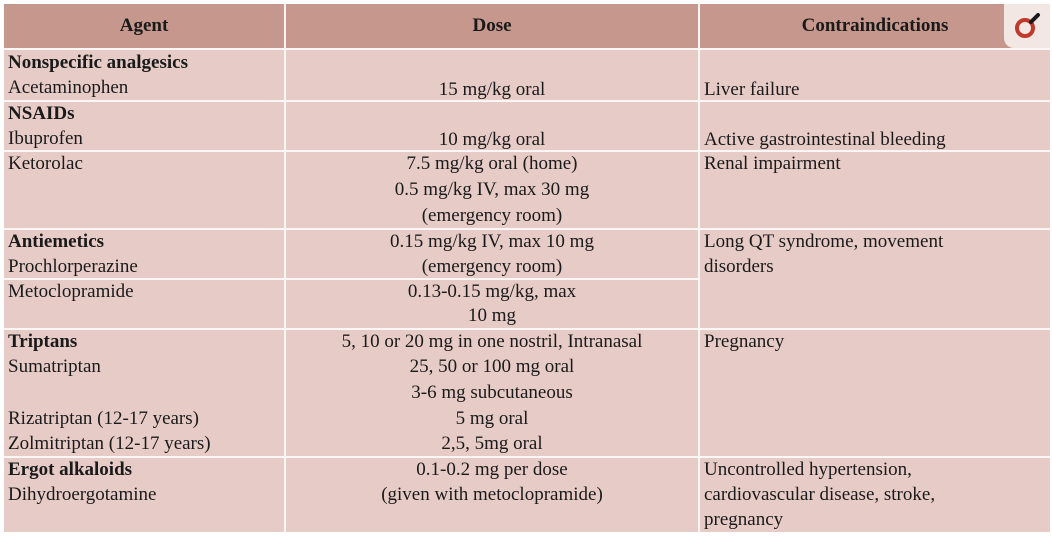 This screenshot has width=1052, height=539. I want to click on category-label: Triptans, so click(43, 341).